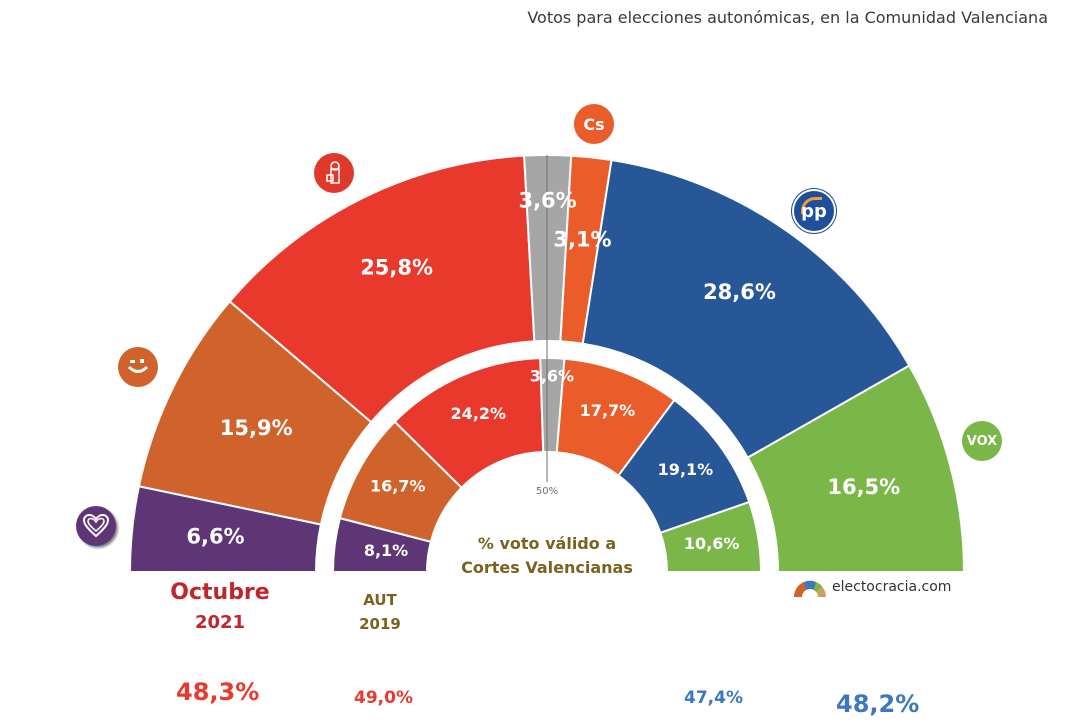  What do you see at coordinates (96, 526) in the screenshot?
I see `heart-icon` at bounding box center [96, 526].